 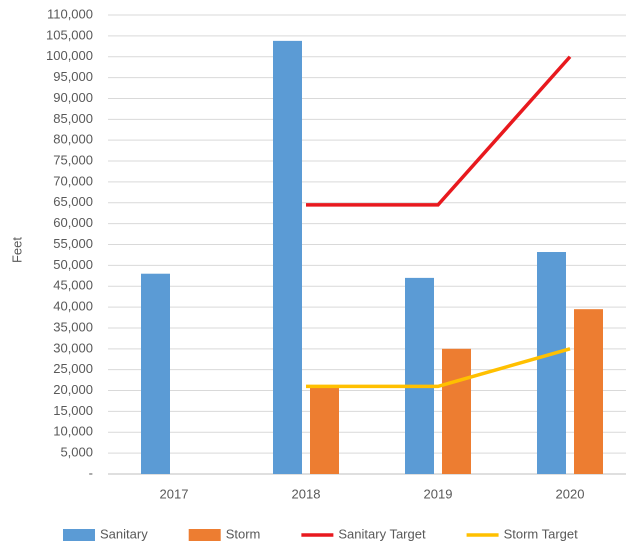 I want to click on y-tick-label: 10,000, so click(x=73, y=431).